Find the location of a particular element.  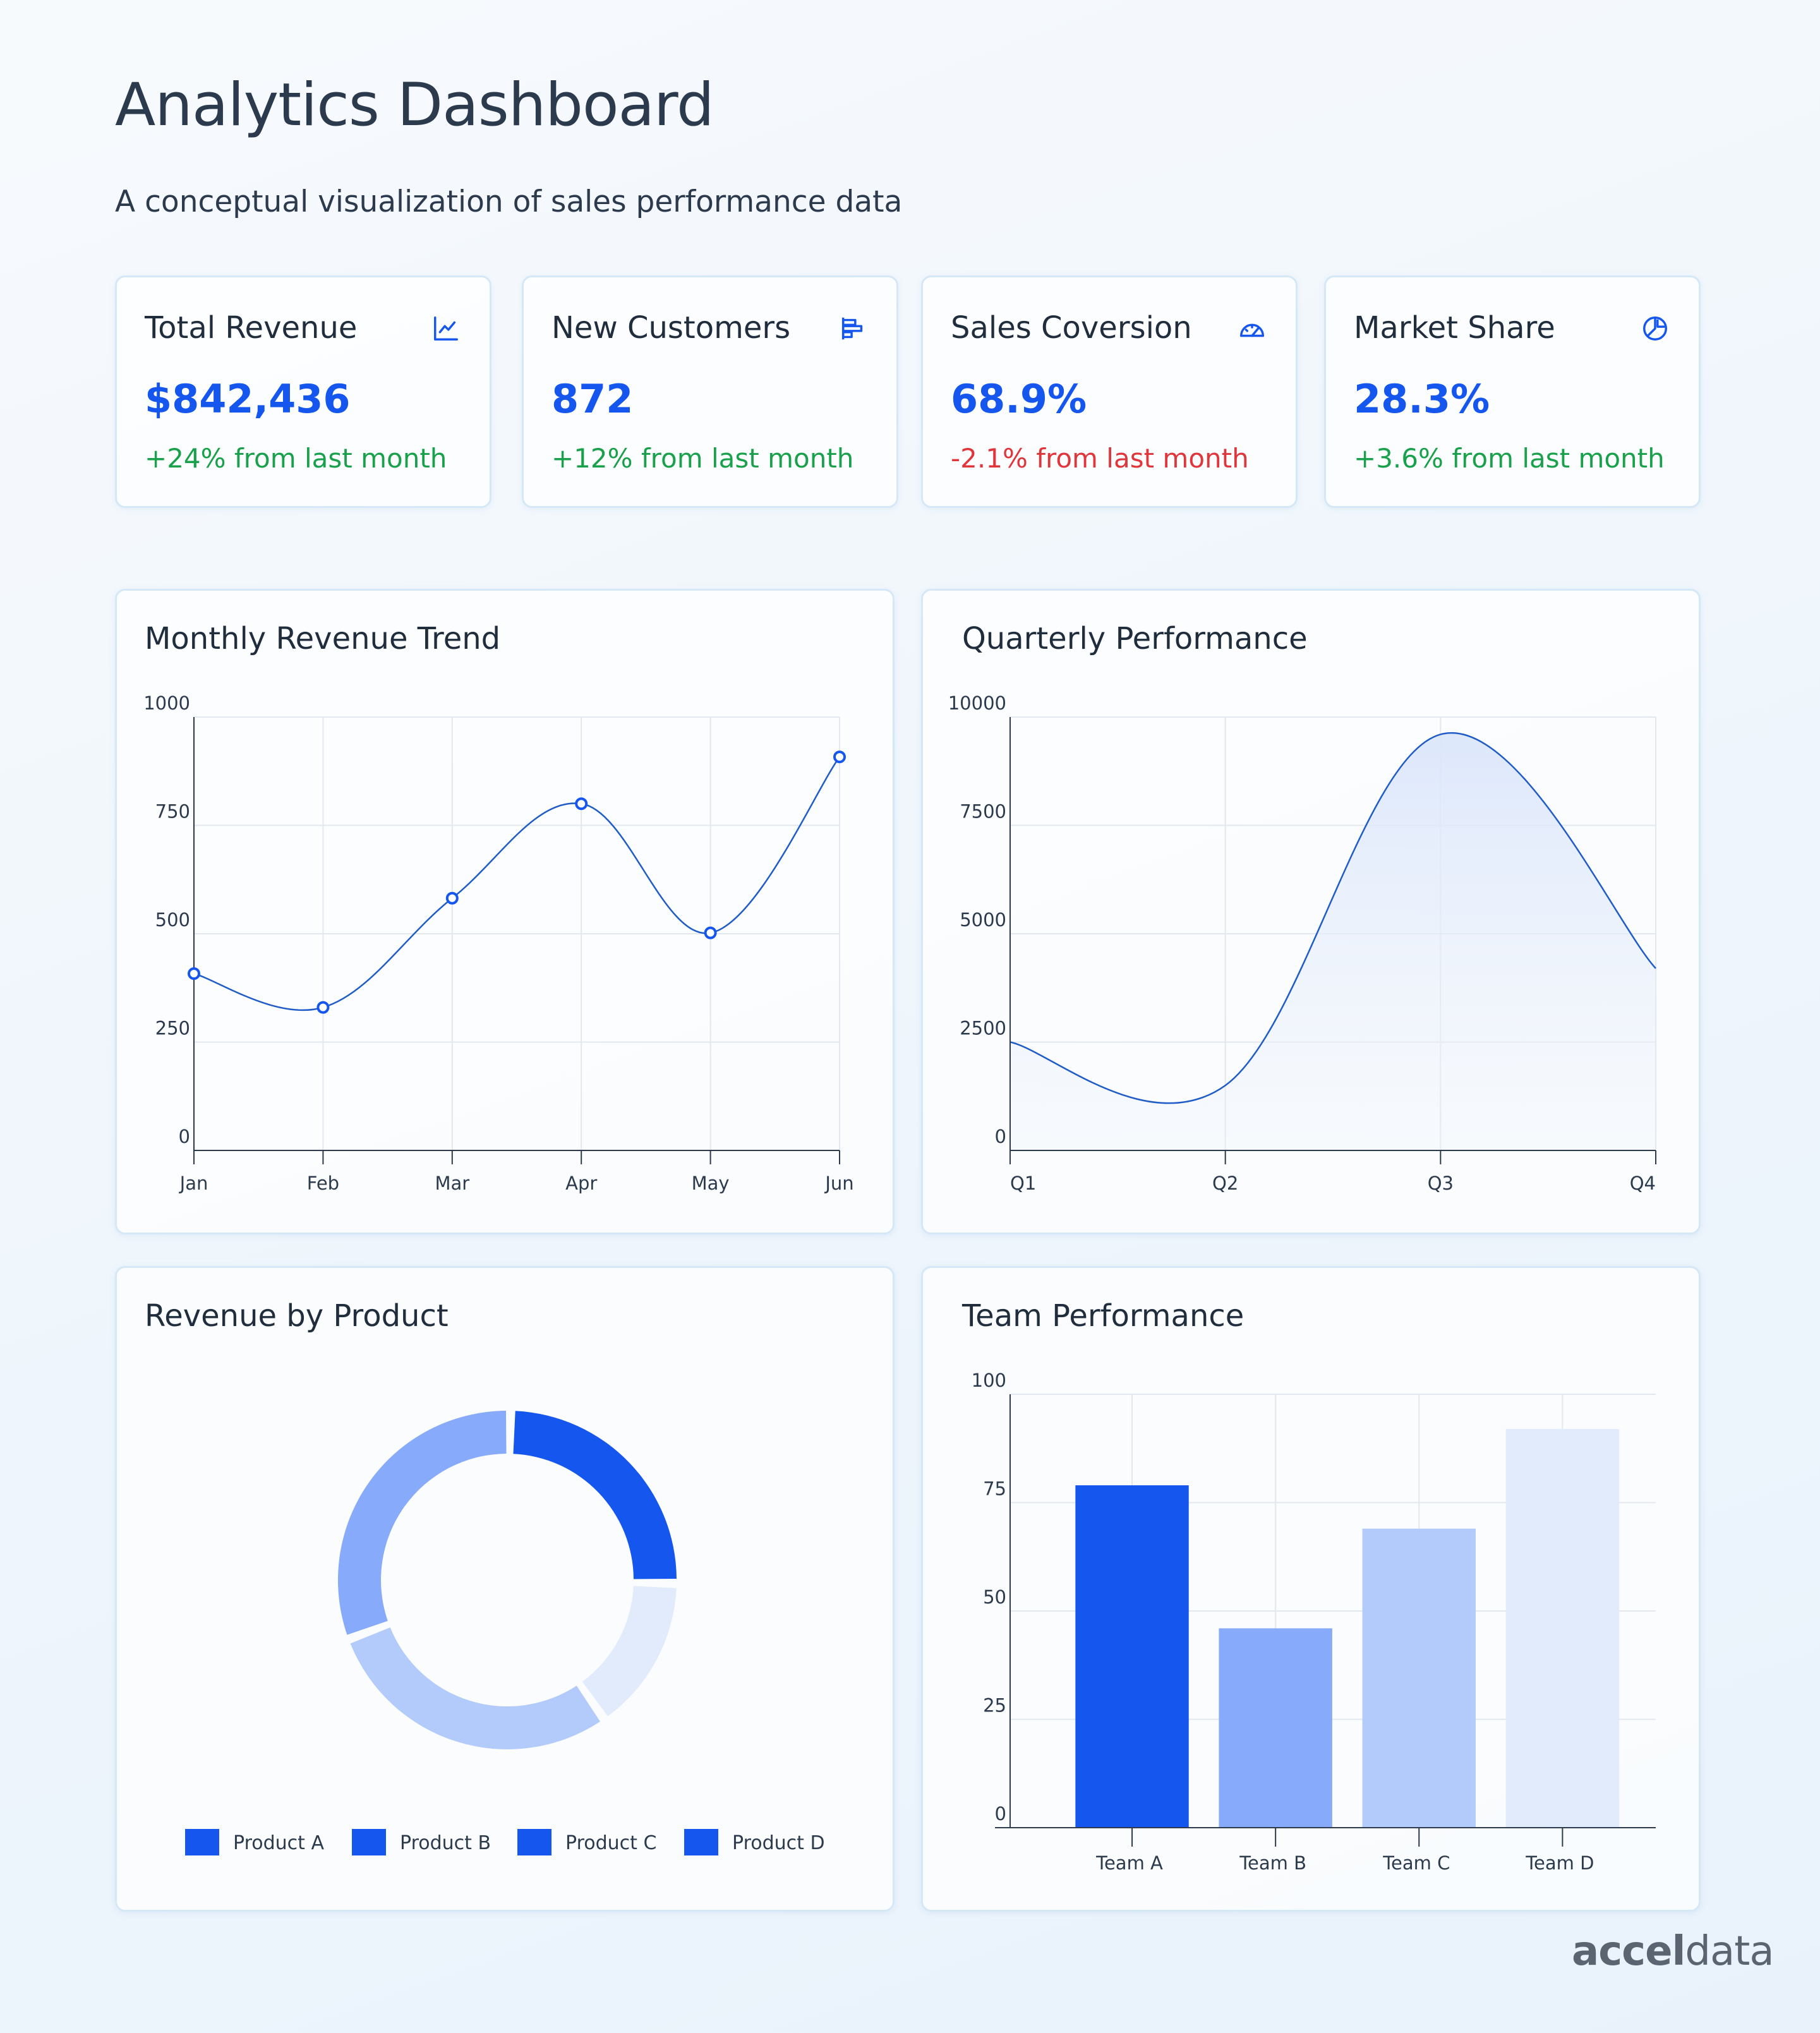

stat-change: +24% from last month is located at coordinates (296, 458).